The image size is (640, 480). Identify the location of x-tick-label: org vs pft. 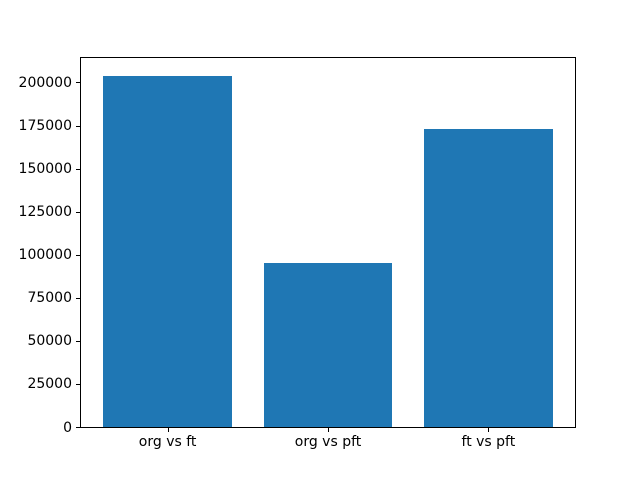
(328, 442).